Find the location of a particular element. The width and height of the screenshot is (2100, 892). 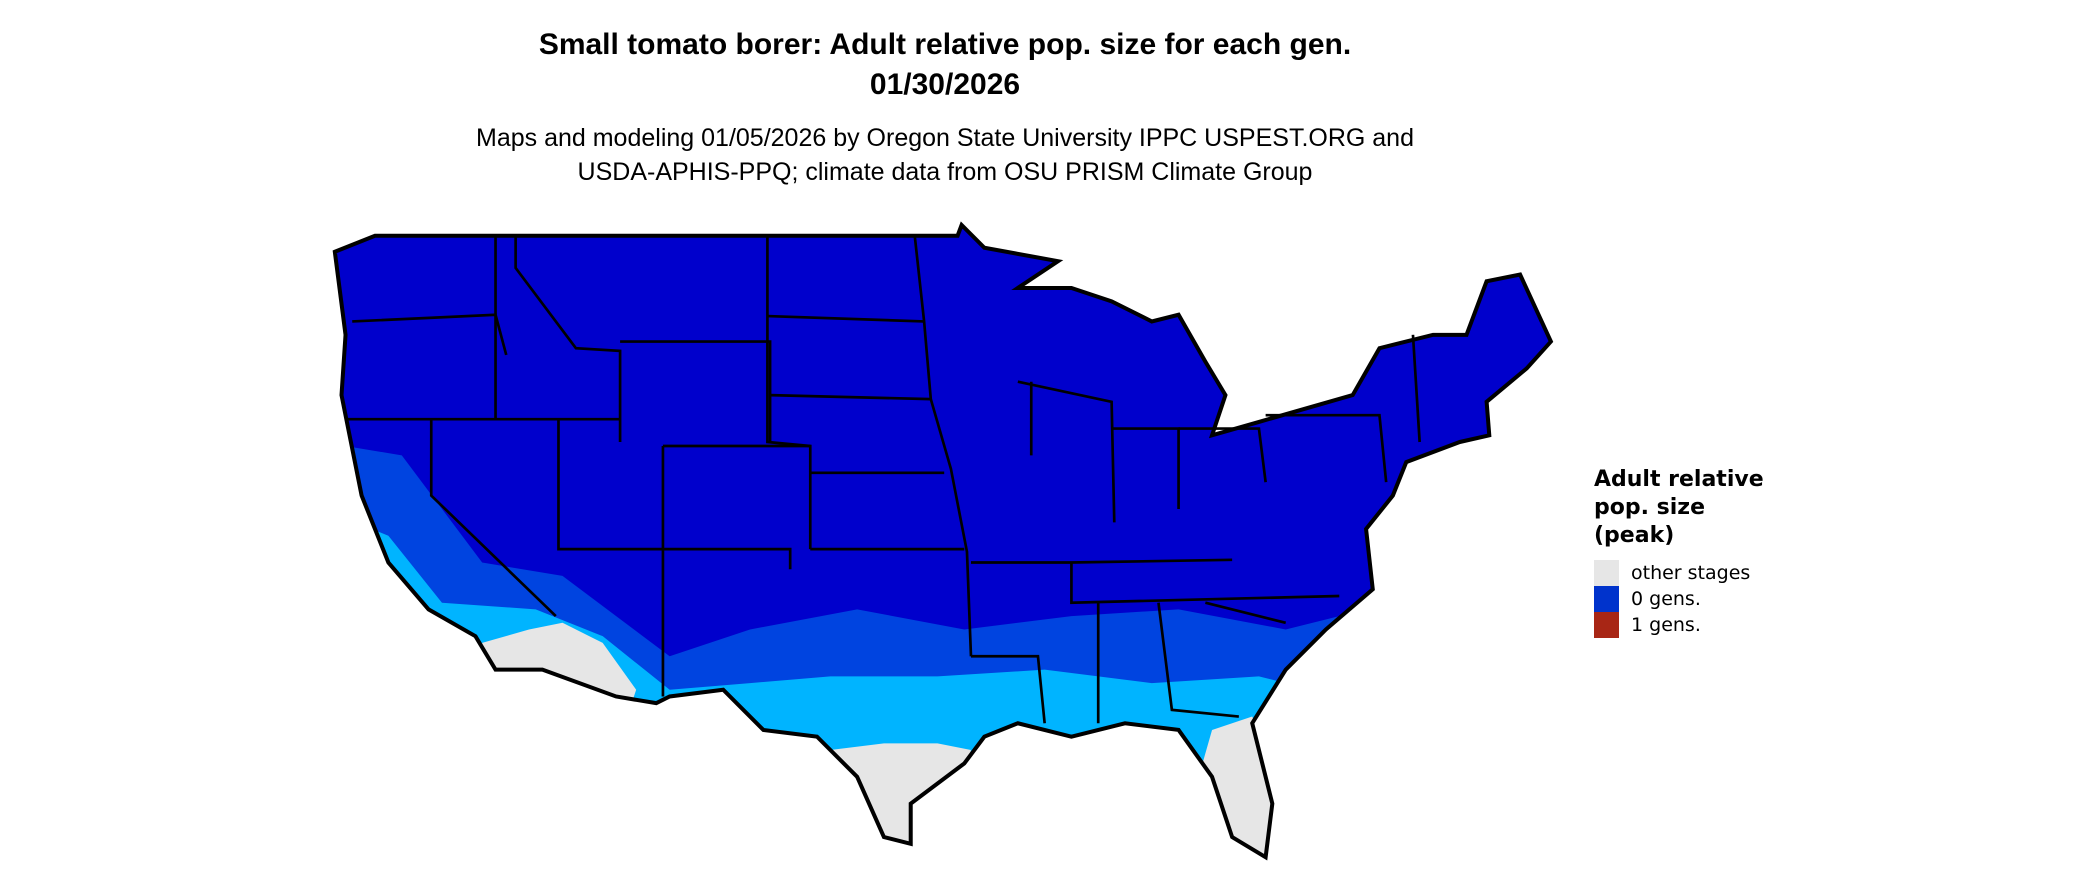

legend-label: other stages is located at coordinates (1691, 573).